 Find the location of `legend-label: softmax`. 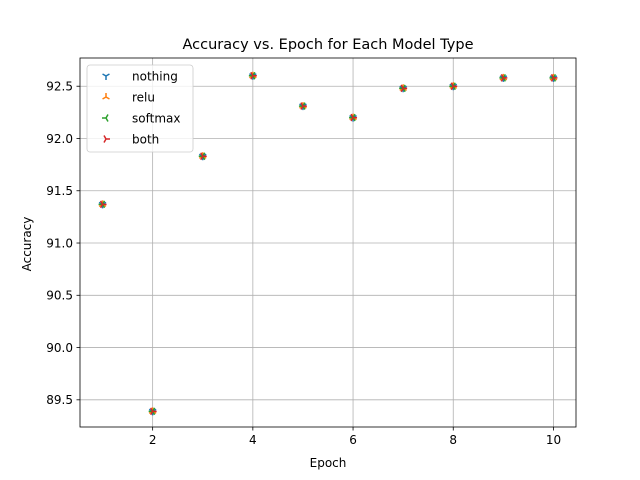

legend-label: softmax is located at coordinates (156, 118).